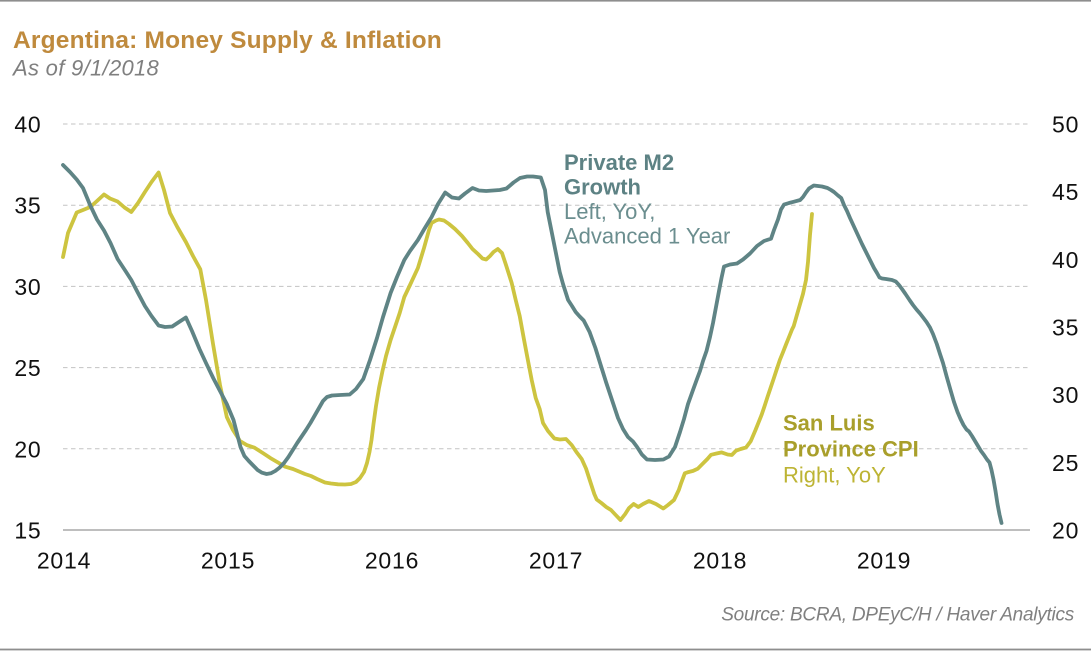 The height and width of the screenshot is (651, 1091). I want to click on svg-text: San Luis, so click(829, 423).